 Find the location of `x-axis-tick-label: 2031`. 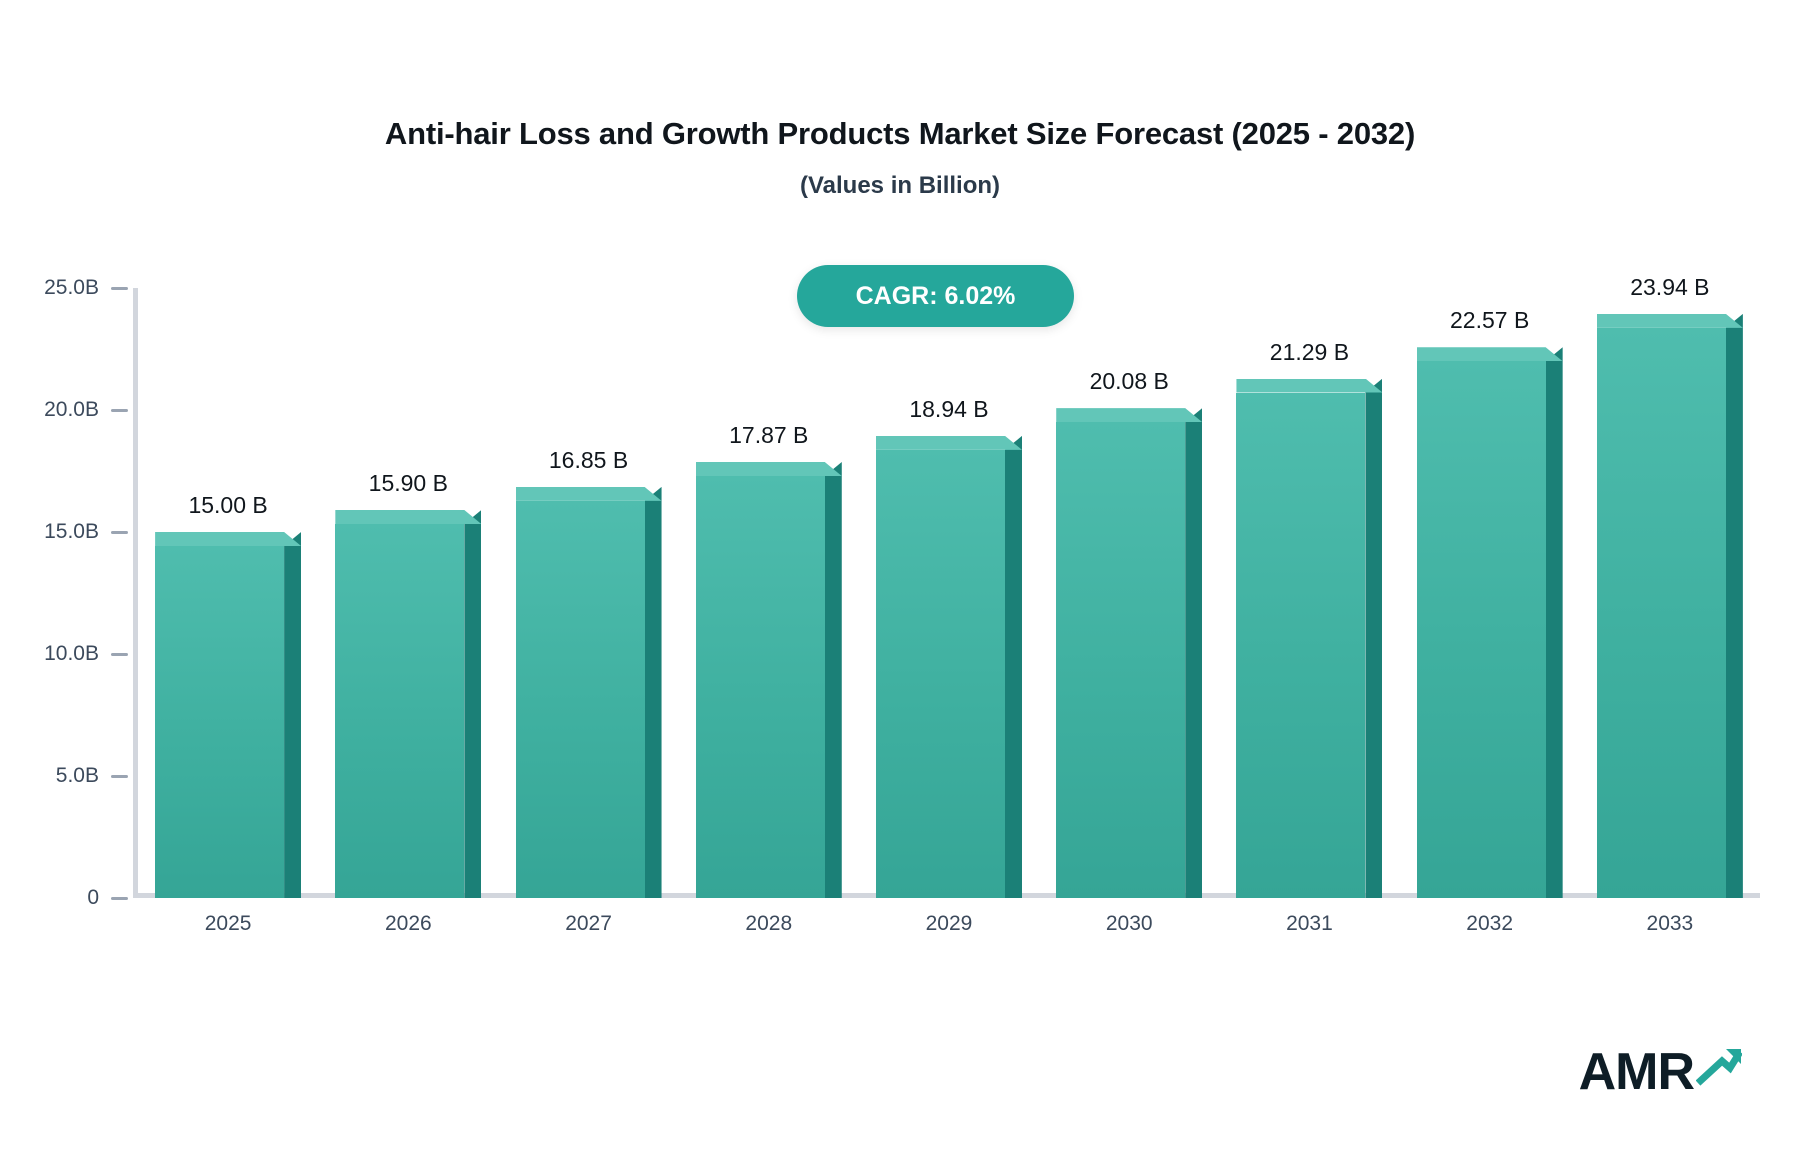

x-axis-tick-label: 2031 is located at coordinates (1309, 923).